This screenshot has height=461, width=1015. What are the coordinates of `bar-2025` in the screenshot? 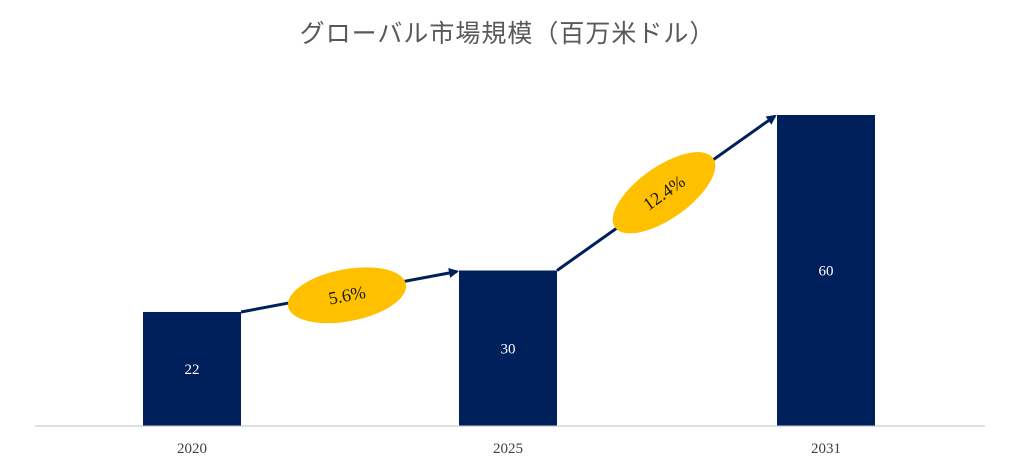 It's located at (508, 348).